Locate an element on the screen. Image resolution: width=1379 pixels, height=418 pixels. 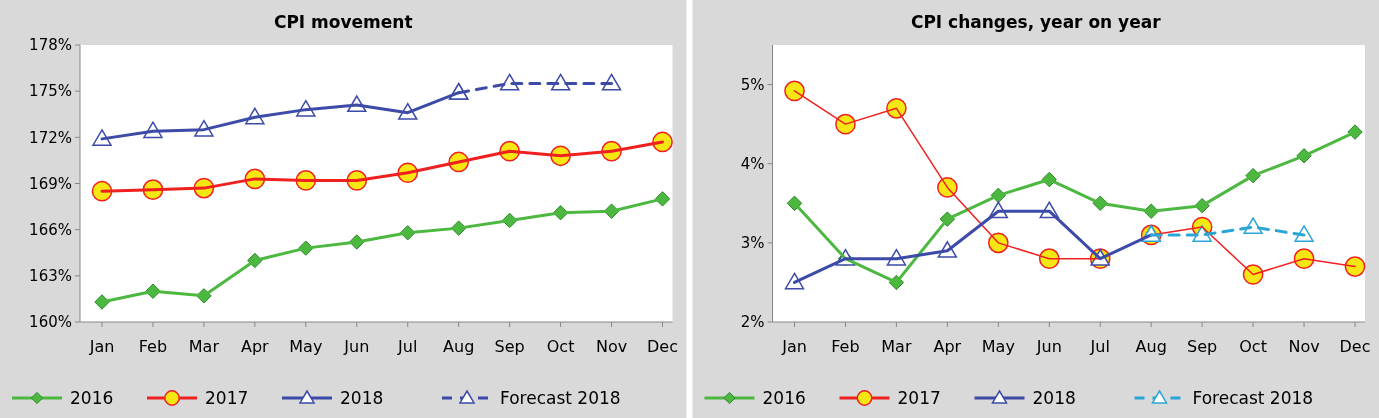
y-tick-label: 2% is located at coordinates (752, 322).